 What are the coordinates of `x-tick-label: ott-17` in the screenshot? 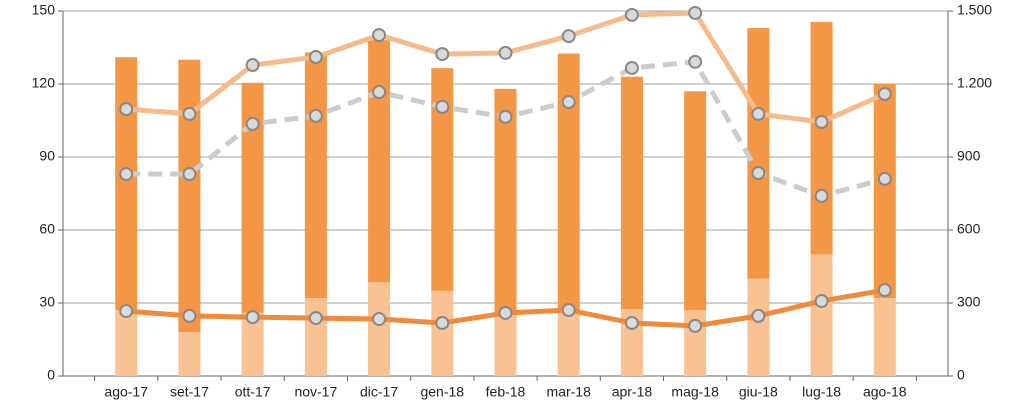 It's located at (253, 392).